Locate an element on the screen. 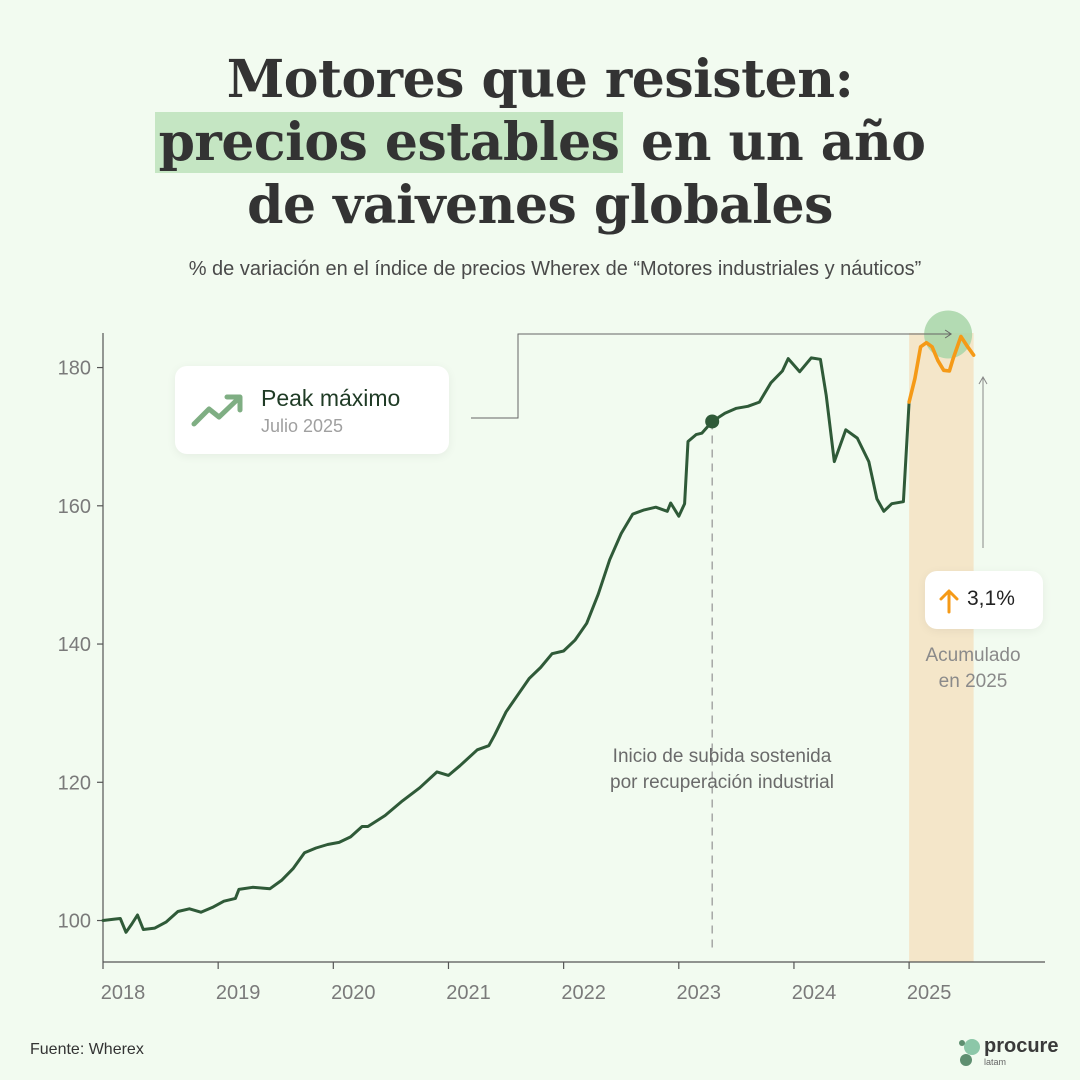 The height and width of the screenshot is (1080, 1080). title-line-3: de vaivenes globales is located at coordinates (540, 205).